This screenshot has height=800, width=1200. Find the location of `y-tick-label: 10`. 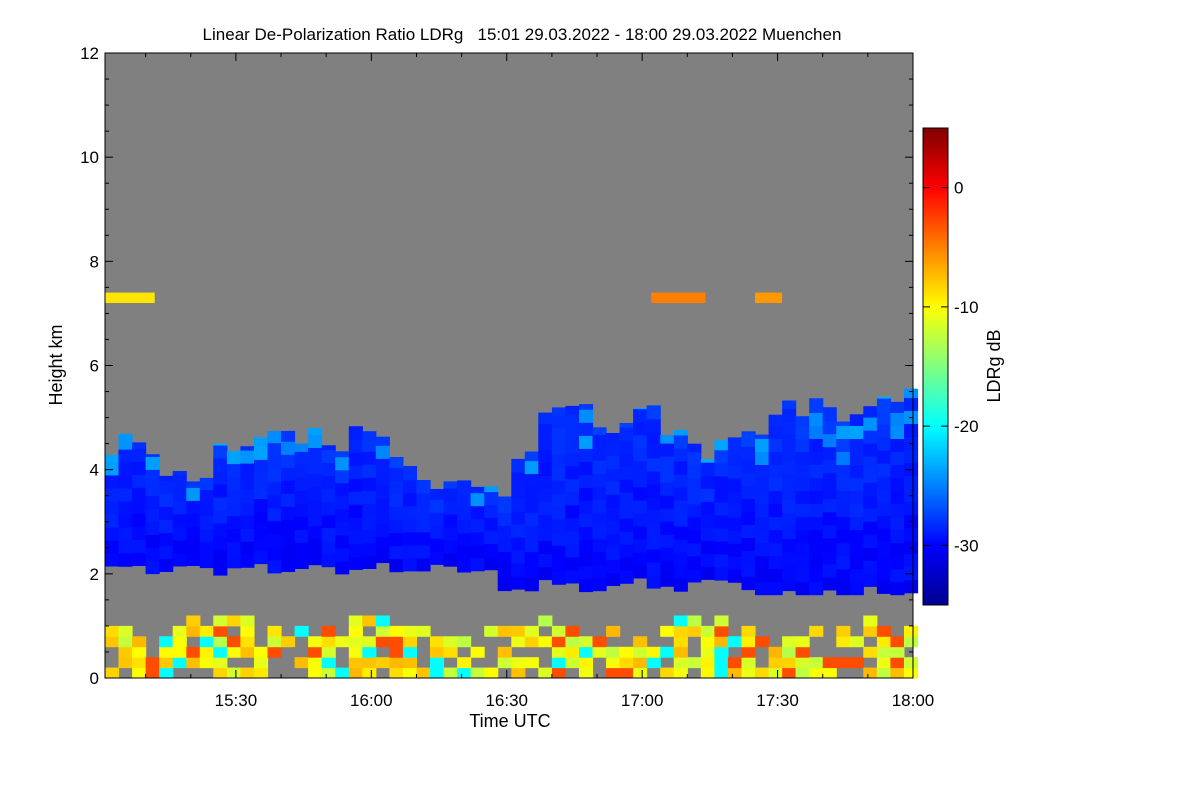

y-tick-label: 10 is located at coordinates (89, 157).